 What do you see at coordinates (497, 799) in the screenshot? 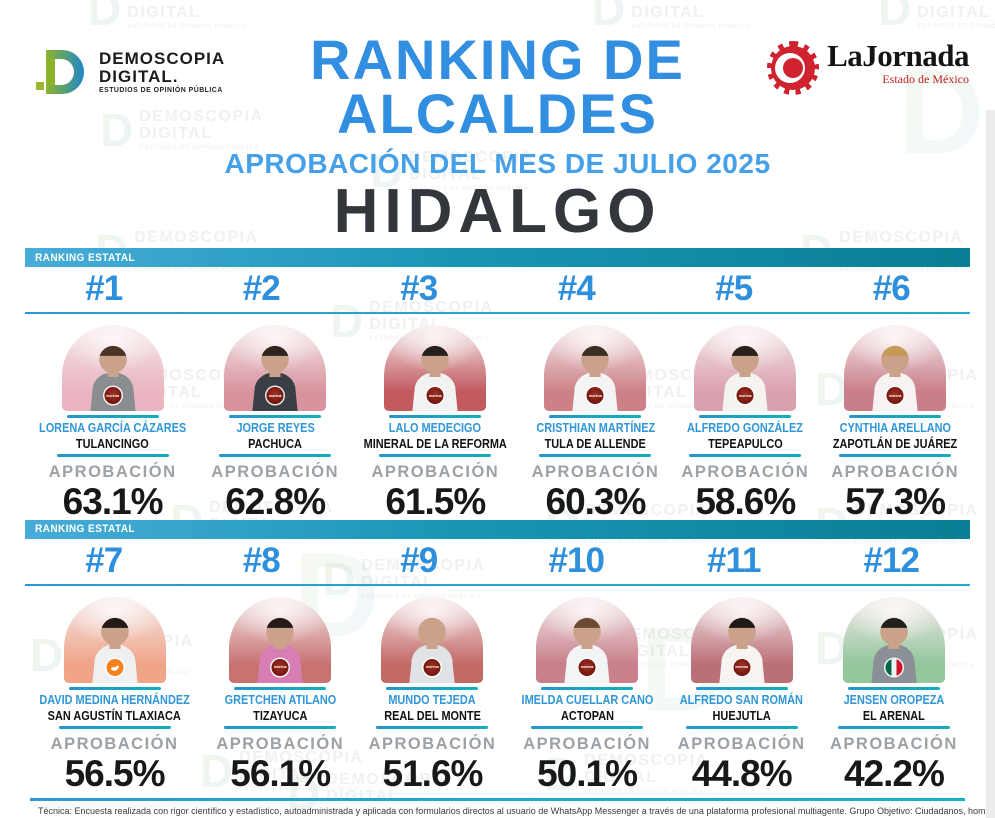
I see `footer-divider` at bounding box center [497, 799].